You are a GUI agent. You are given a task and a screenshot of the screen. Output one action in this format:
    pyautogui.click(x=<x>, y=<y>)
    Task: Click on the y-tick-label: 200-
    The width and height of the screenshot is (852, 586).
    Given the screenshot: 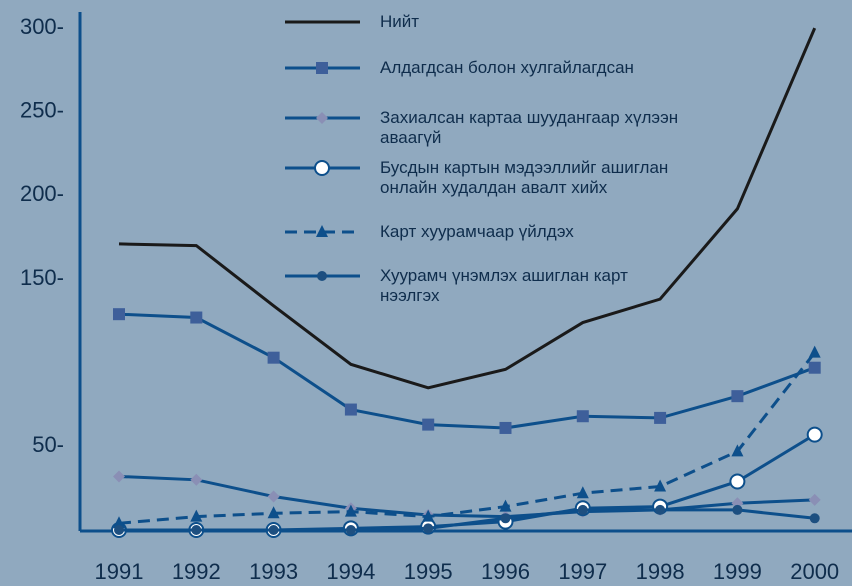 What is the action you would take?
    pyautogui.click(x=42, y=193)
    